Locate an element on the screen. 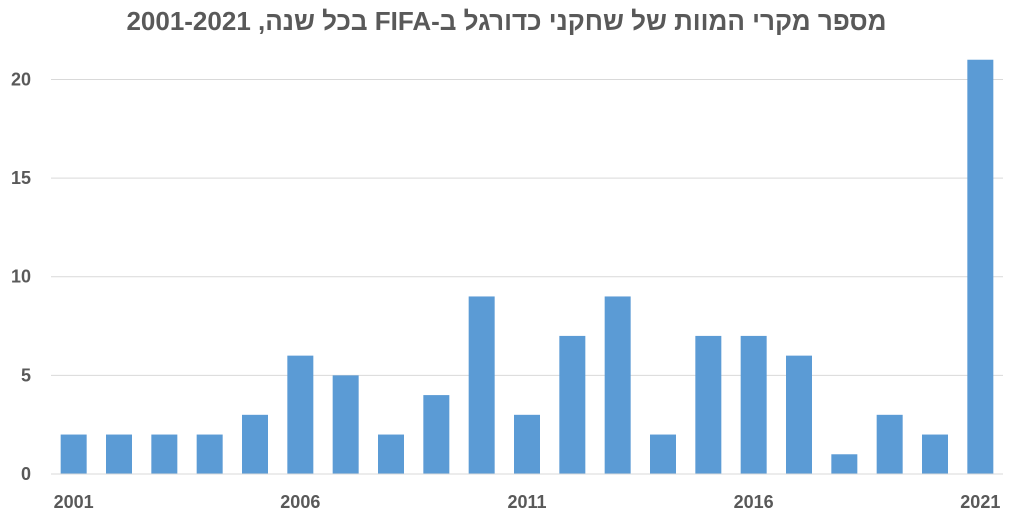 Image resolution: width=1013 pixels, height=522 pixels. bar-2019 is located at coordinates (889, 444).